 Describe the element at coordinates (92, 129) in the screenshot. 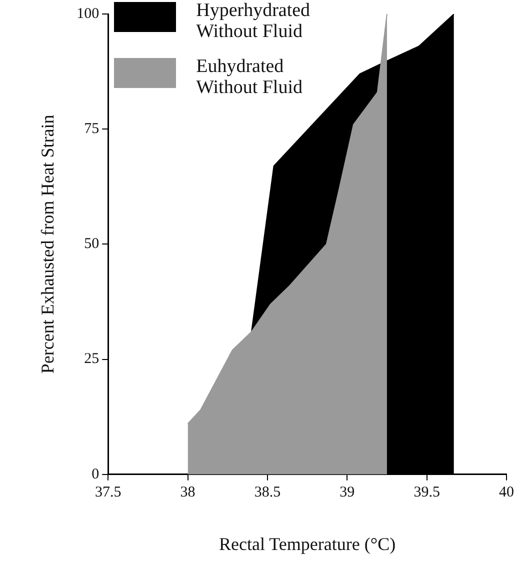

I see `y-tick-label: 75` at that location.